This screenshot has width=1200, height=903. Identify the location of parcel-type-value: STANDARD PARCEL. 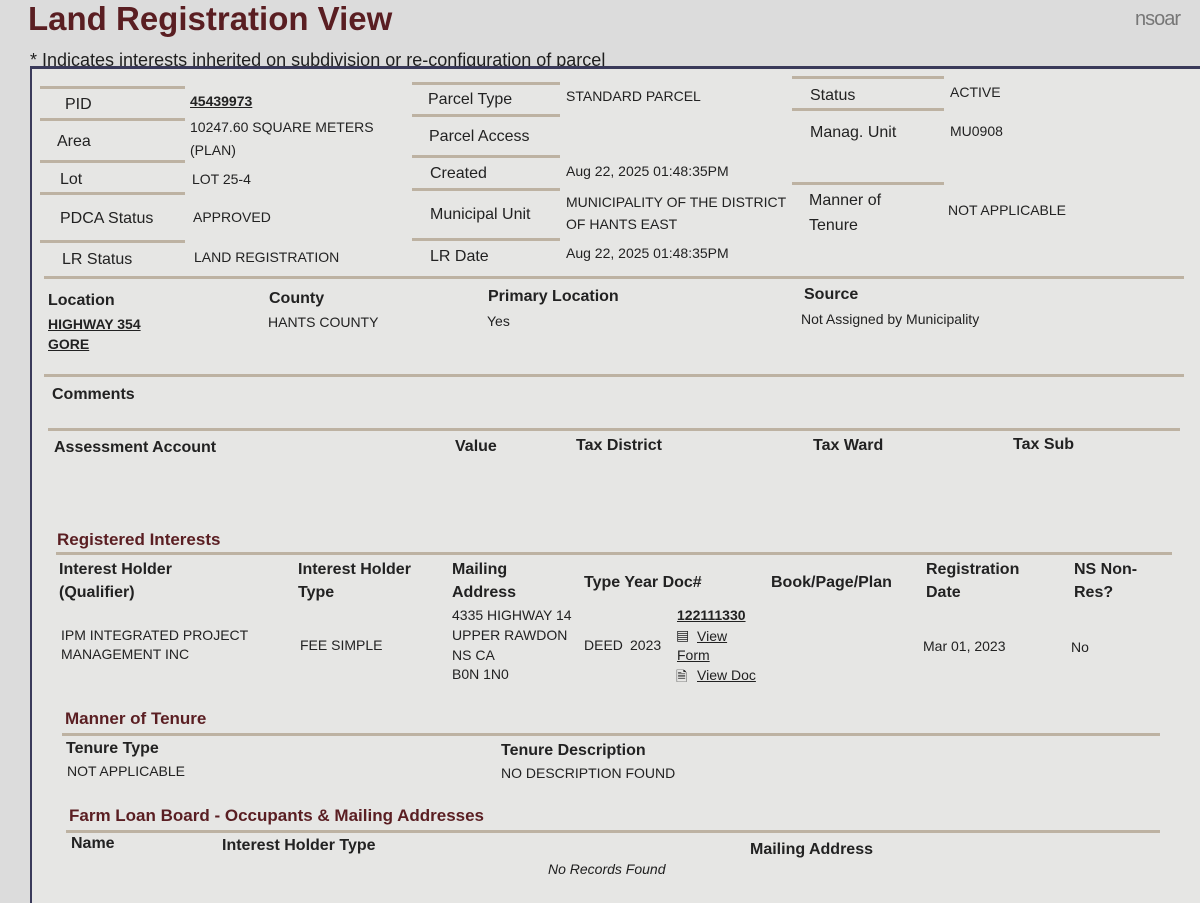
(633, 96).